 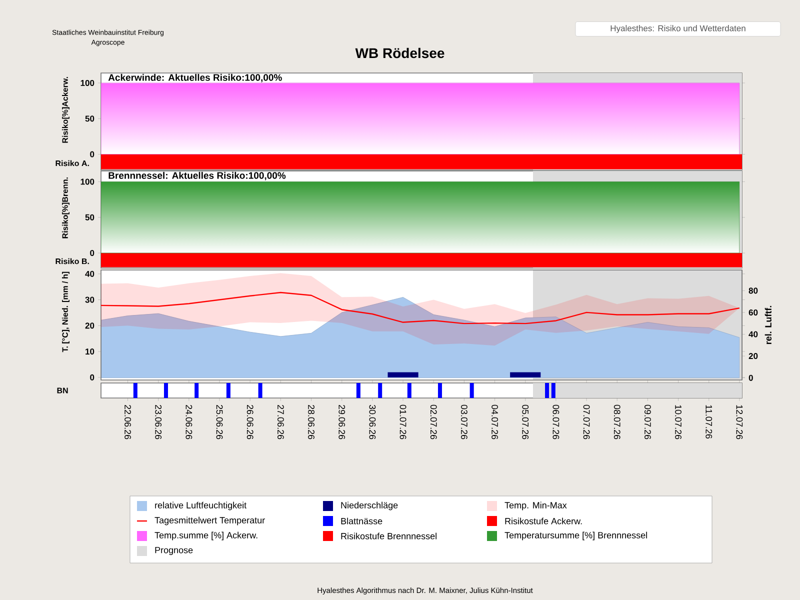 What do you see at coordinates (158, 422) in the screenshot?
I see `x-tick-label: 23.06.26` at bounding box center [158, 422].